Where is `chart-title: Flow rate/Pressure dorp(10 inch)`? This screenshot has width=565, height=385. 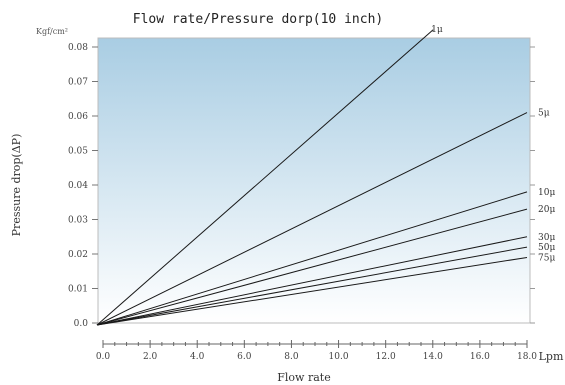 chart-title: Flow rate/Pressure dorp(10 inch) is located at coordinates (258, 19).